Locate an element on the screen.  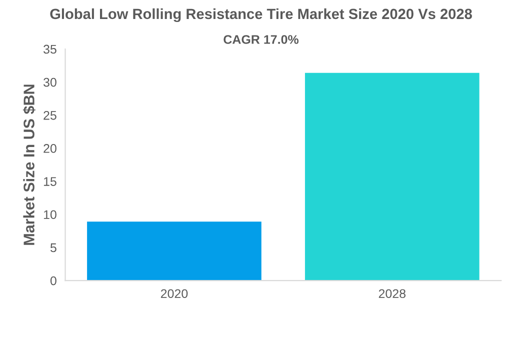
y-tick-label: 20 is located at coordinates (50, 148).